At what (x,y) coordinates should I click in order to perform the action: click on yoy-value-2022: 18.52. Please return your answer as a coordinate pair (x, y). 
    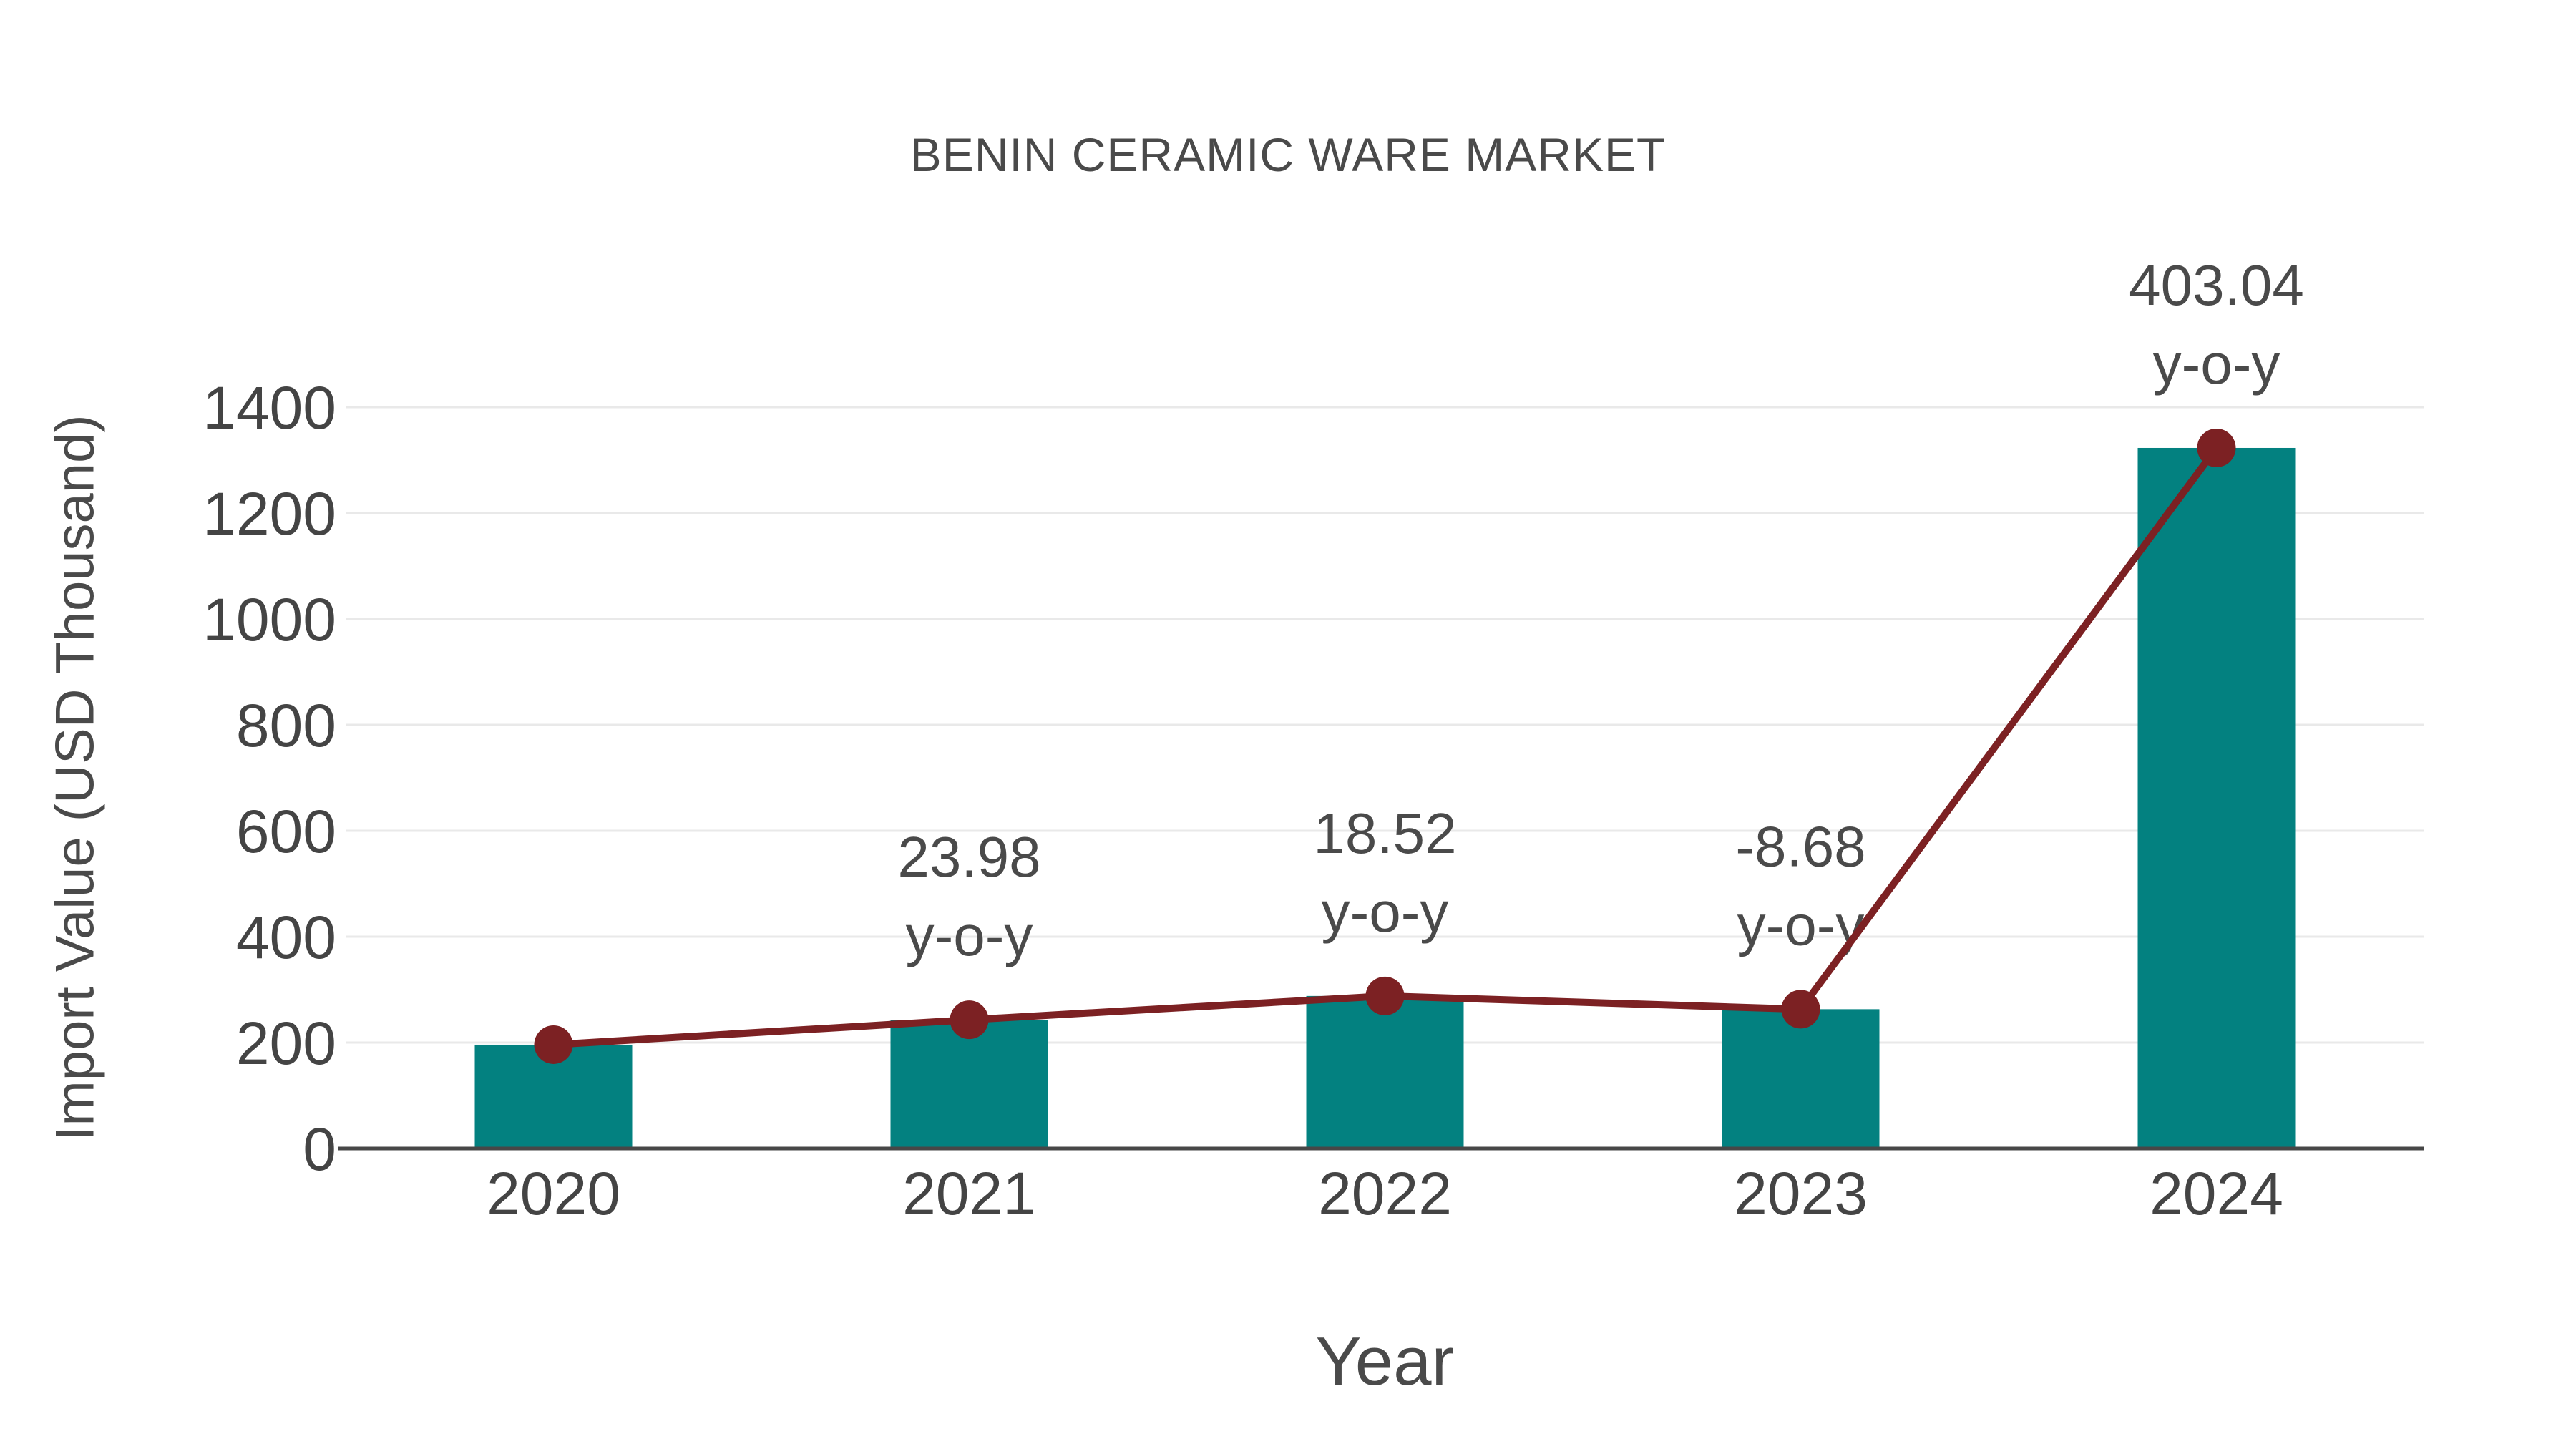
    Looking at the image, I should click on (1384, 833).